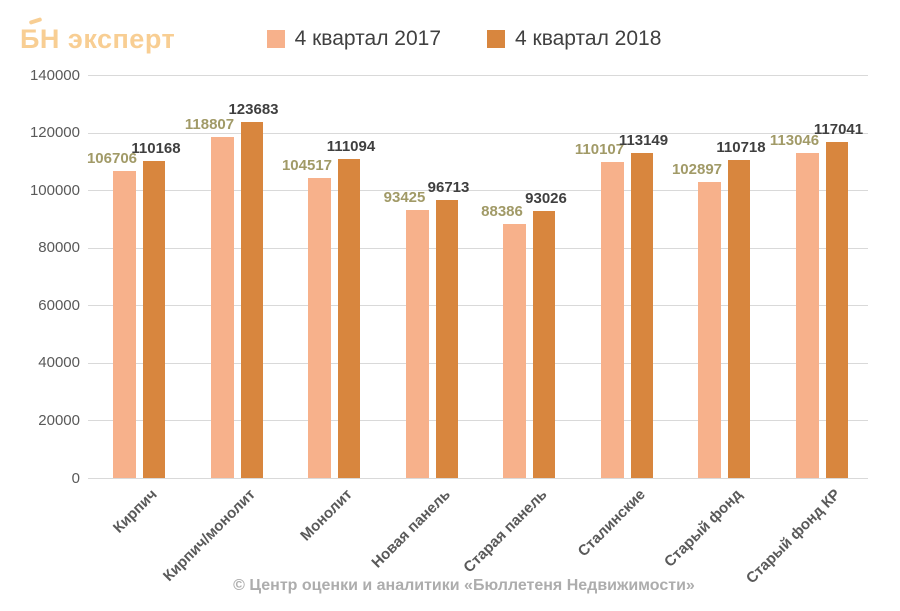 Image resolution: width=900 pixels, height=611 pixels. I want to click on legend-label-2017: 4 квартал 2017, so click(367, 38).